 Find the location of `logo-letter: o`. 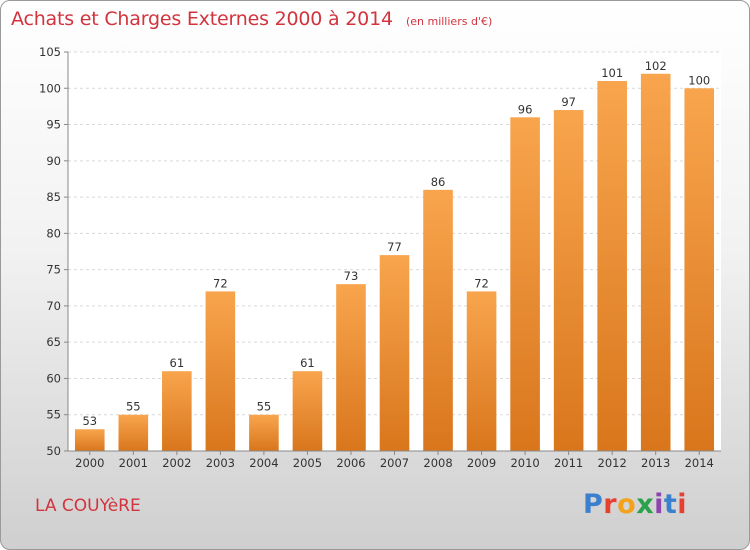

logo-letter: o is located at coordinates (627, 504).